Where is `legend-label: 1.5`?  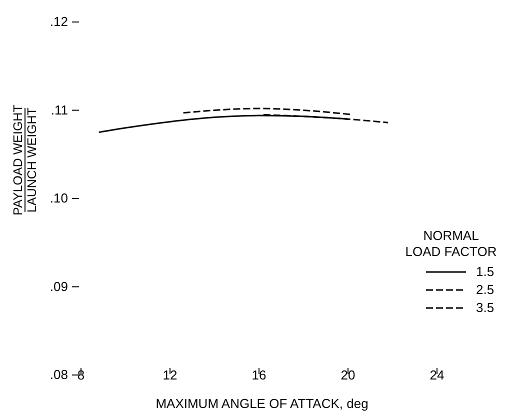
legend-label: 1.5 is located at coordinates (485, 271).